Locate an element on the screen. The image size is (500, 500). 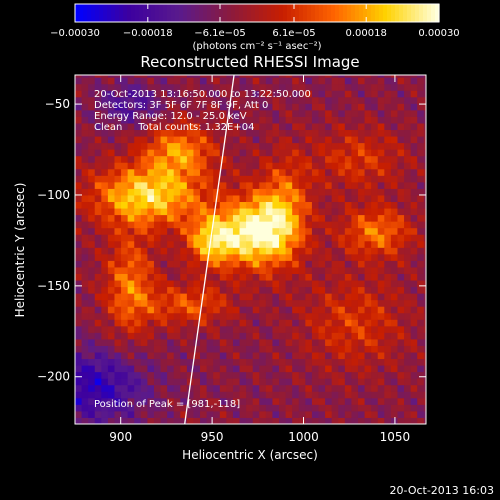
x-tick-label: 950 is located at coordinates (212, 437).